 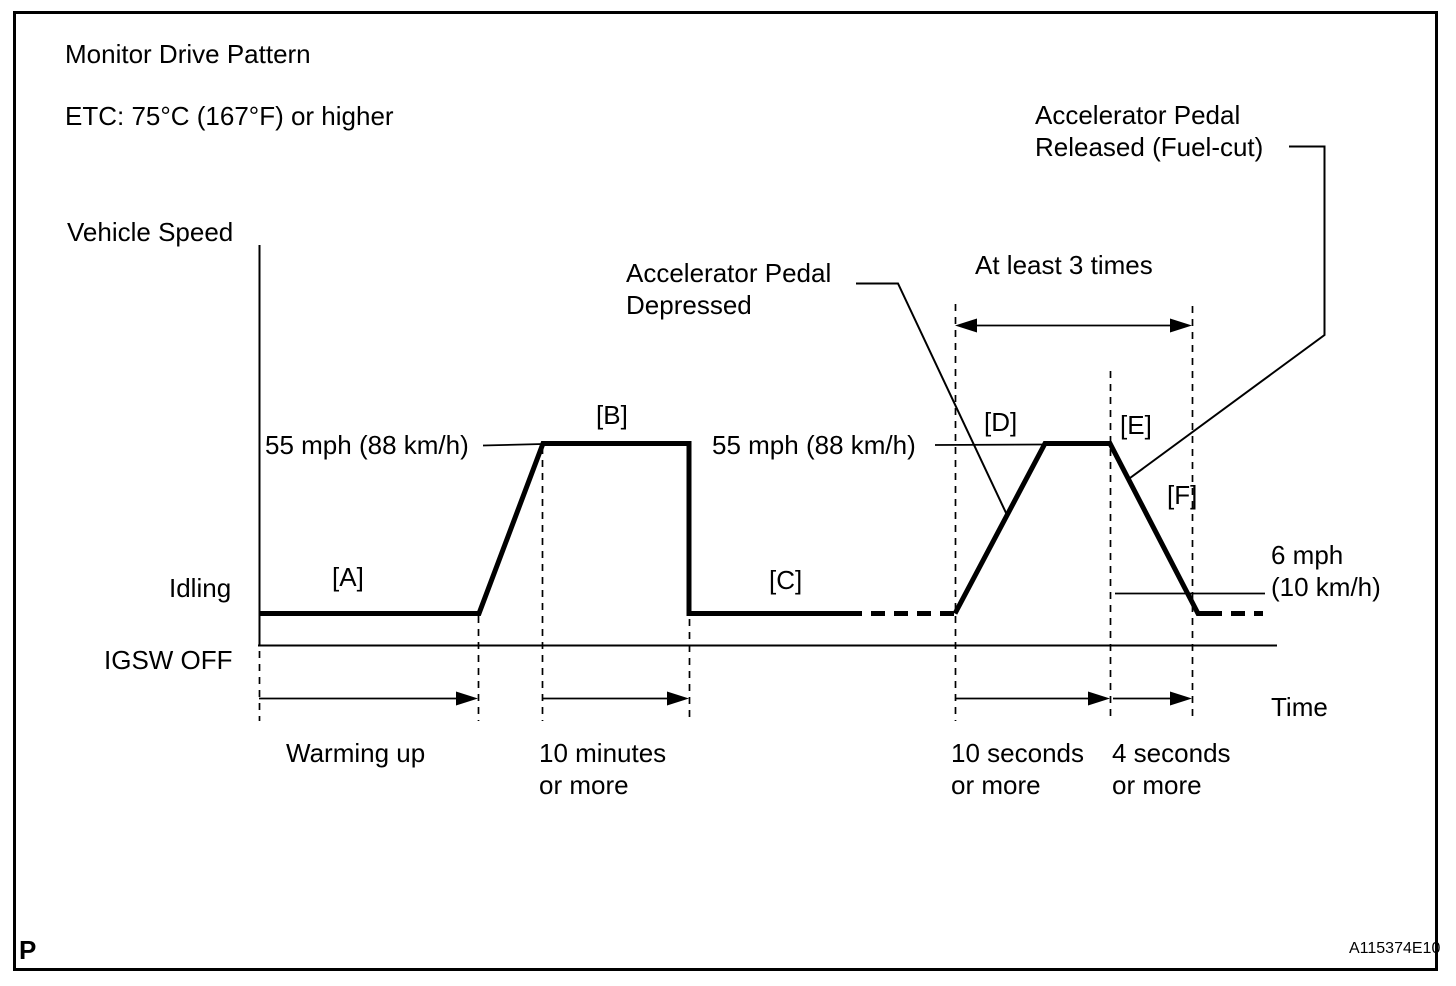 What do you see at coordinates (932, 399) in the screenshot?
I see `leader-accel-depressed` at bounding box center [932, 399].